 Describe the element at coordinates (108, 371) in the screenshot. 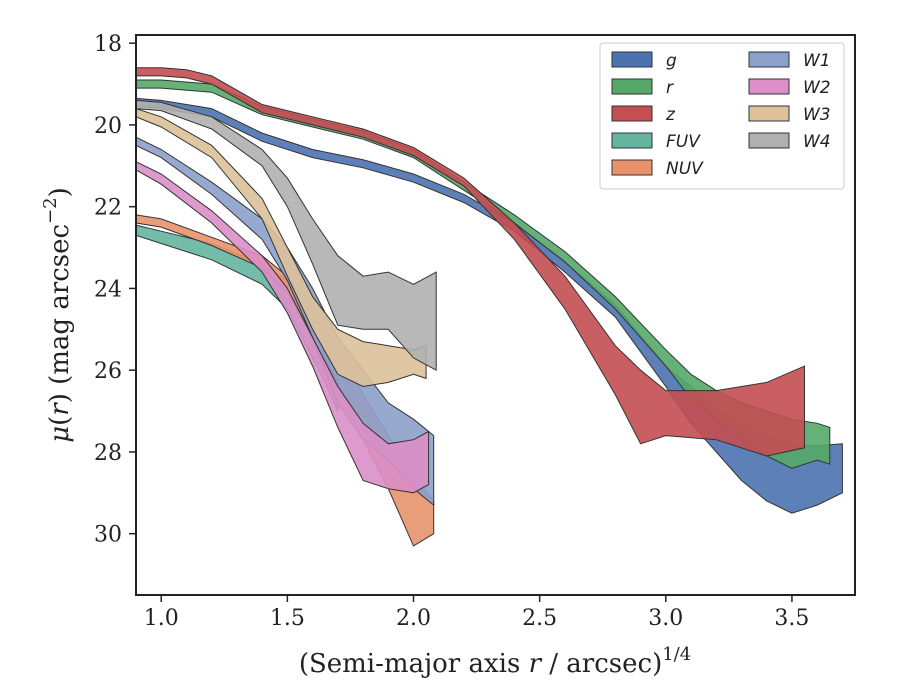

I see `y-tick-label: 26` at that location.